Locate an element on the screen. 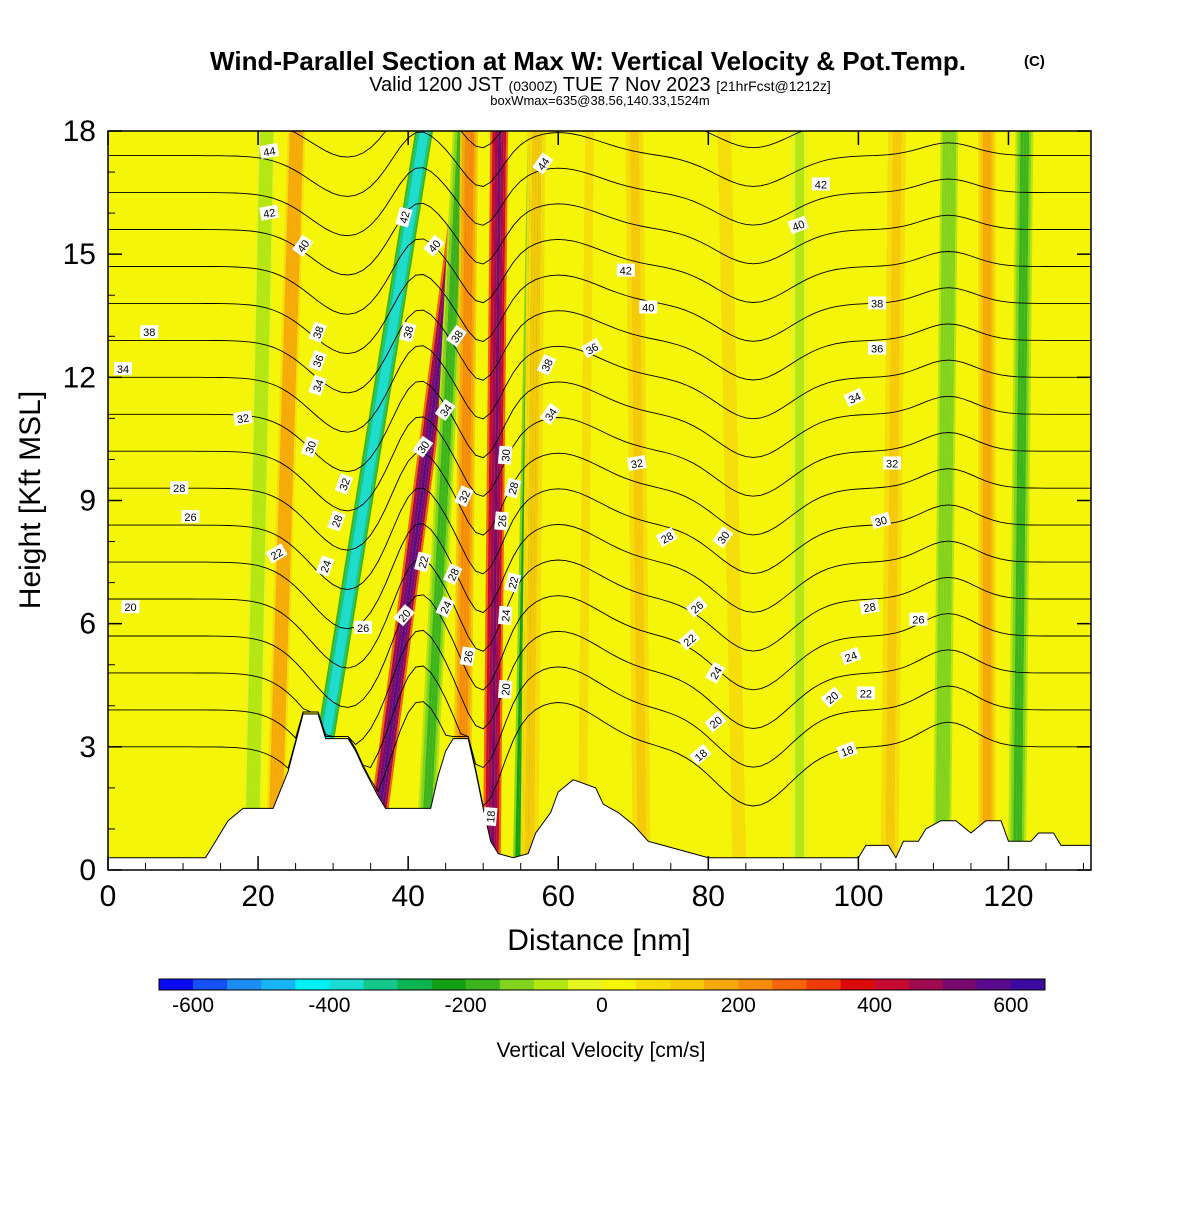  valid-prefix: Valid 1200 JST is located at coordinates (436, 85).